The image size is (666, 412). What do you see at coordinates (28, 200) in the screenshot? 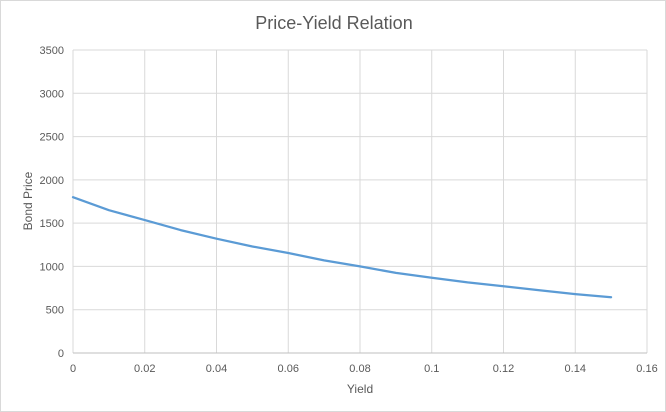
I see `y-axis-label: Bond Price` at bounding box center [28, 200].